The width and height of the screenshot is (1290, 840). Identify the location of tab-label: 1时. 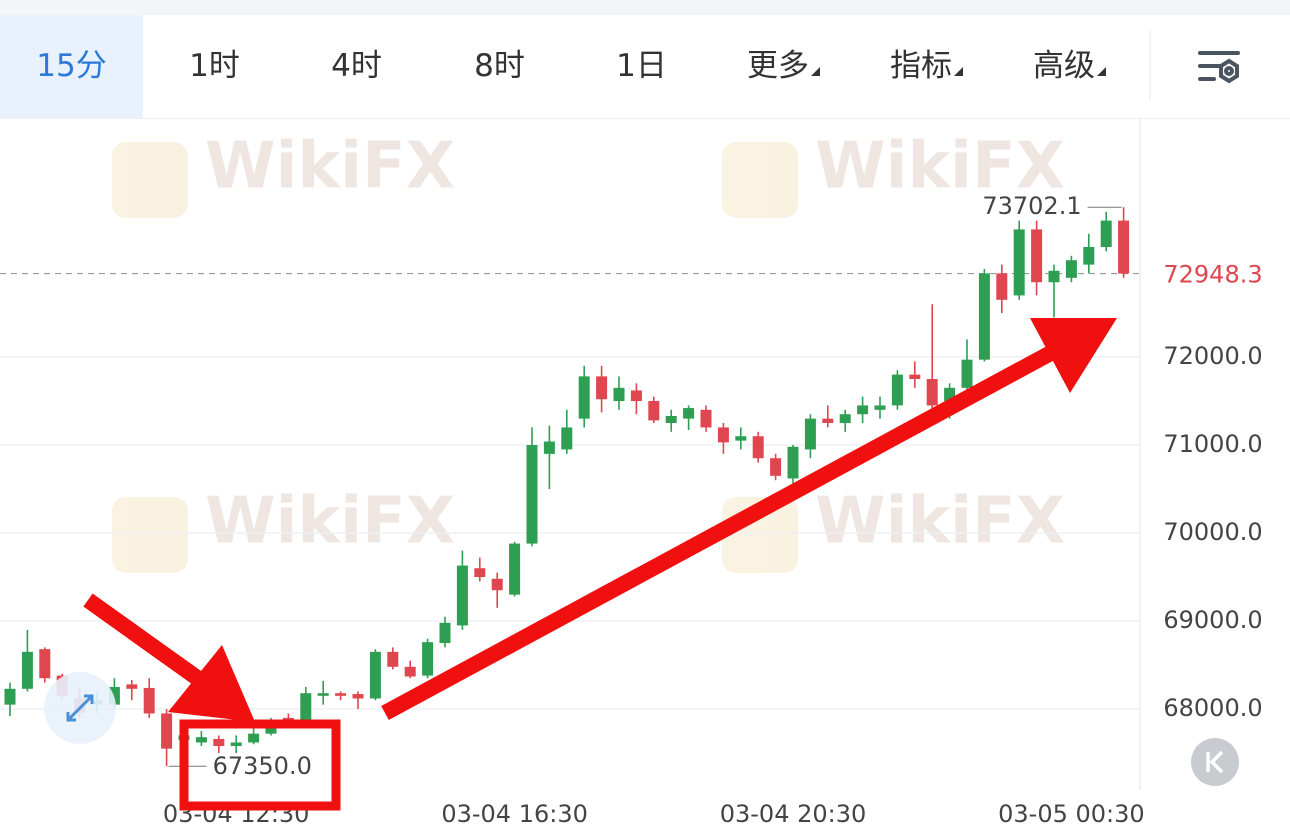
(214, 66).